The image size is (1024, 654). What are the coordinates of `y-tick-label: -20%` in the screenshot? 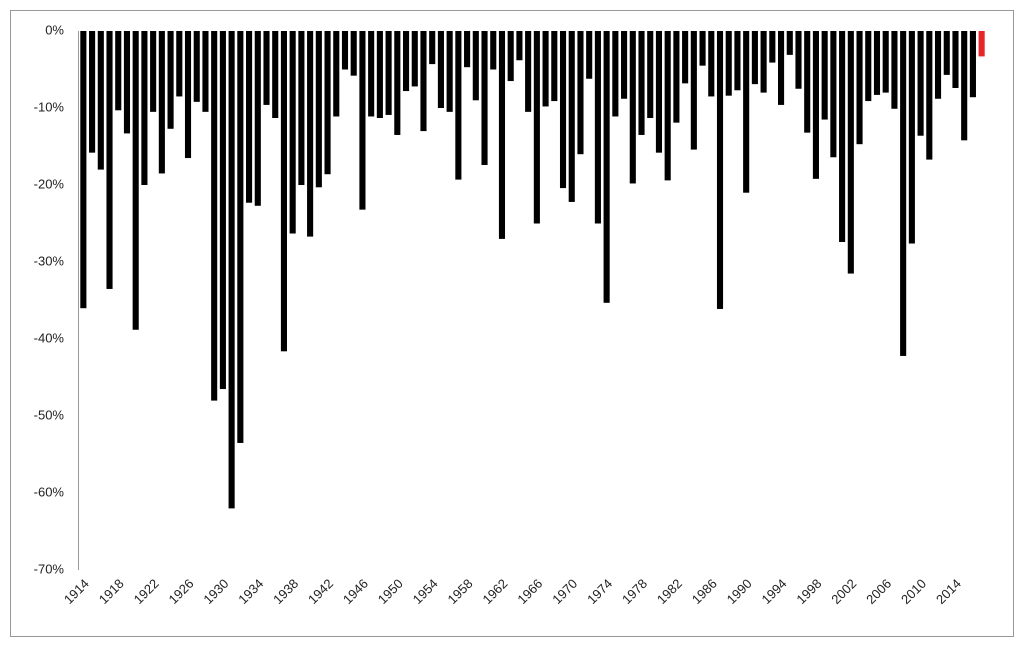 It's located at (49, 183).